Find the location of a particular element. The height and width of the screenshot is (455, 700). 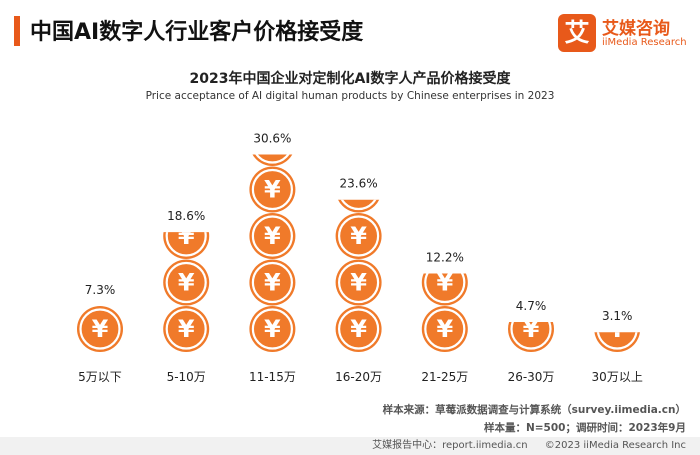

value-label: 7.3% is located at coordinates (100, 290).